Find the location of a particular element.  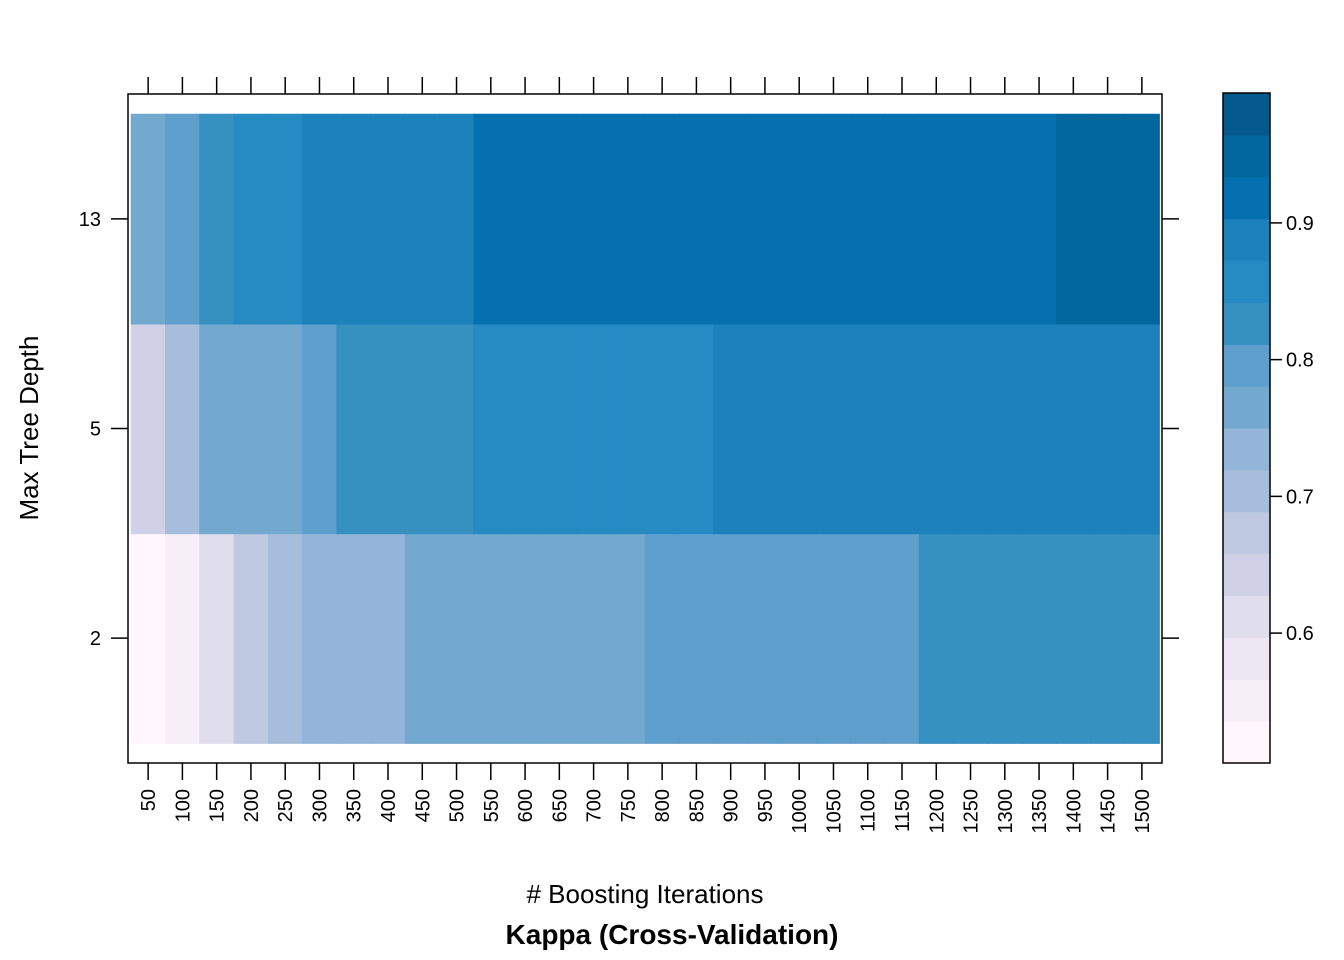

x-tick-label: 1000 is located at coordinates (800, 811).